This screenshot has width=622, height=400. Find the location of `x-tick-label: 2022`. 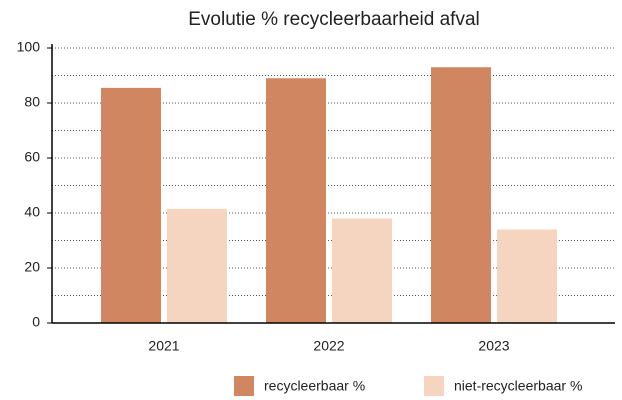

x-tick-label: 2022 is located at coordinates (328, 346).